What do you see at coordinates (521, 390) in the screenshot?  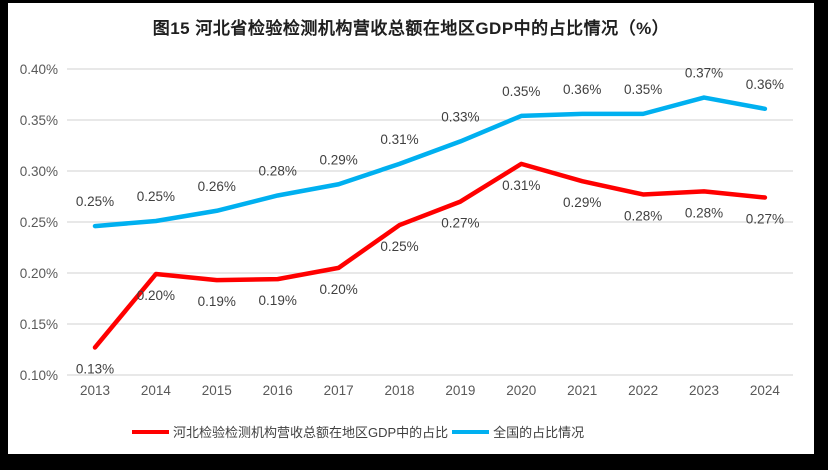 I see `svg-text: 2020` at bounding box center [521, 390].